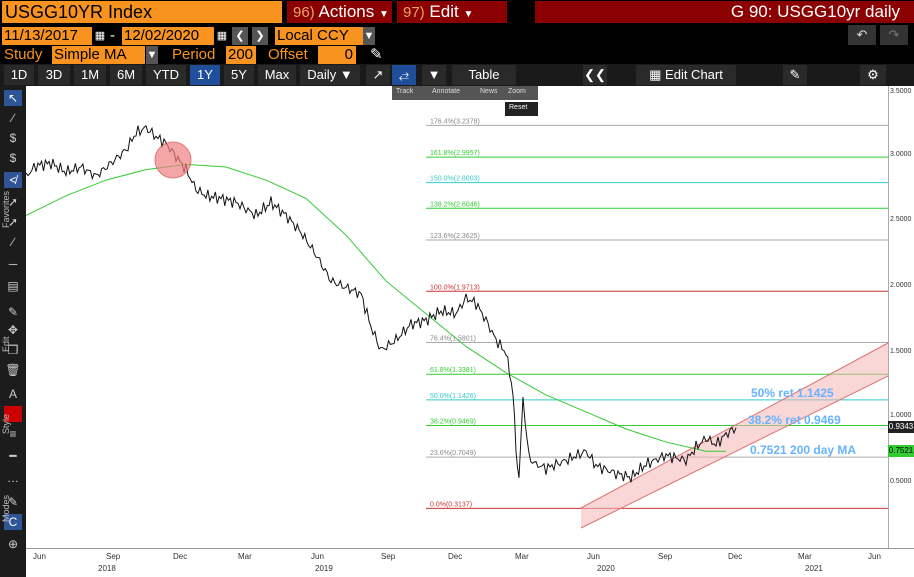 The height and width of the screenshot is (577, 914). What do you see at coordinates (13, 370) in the screenshot?
I see `trash-icon: 🗑` at bounding box center [13, 370].